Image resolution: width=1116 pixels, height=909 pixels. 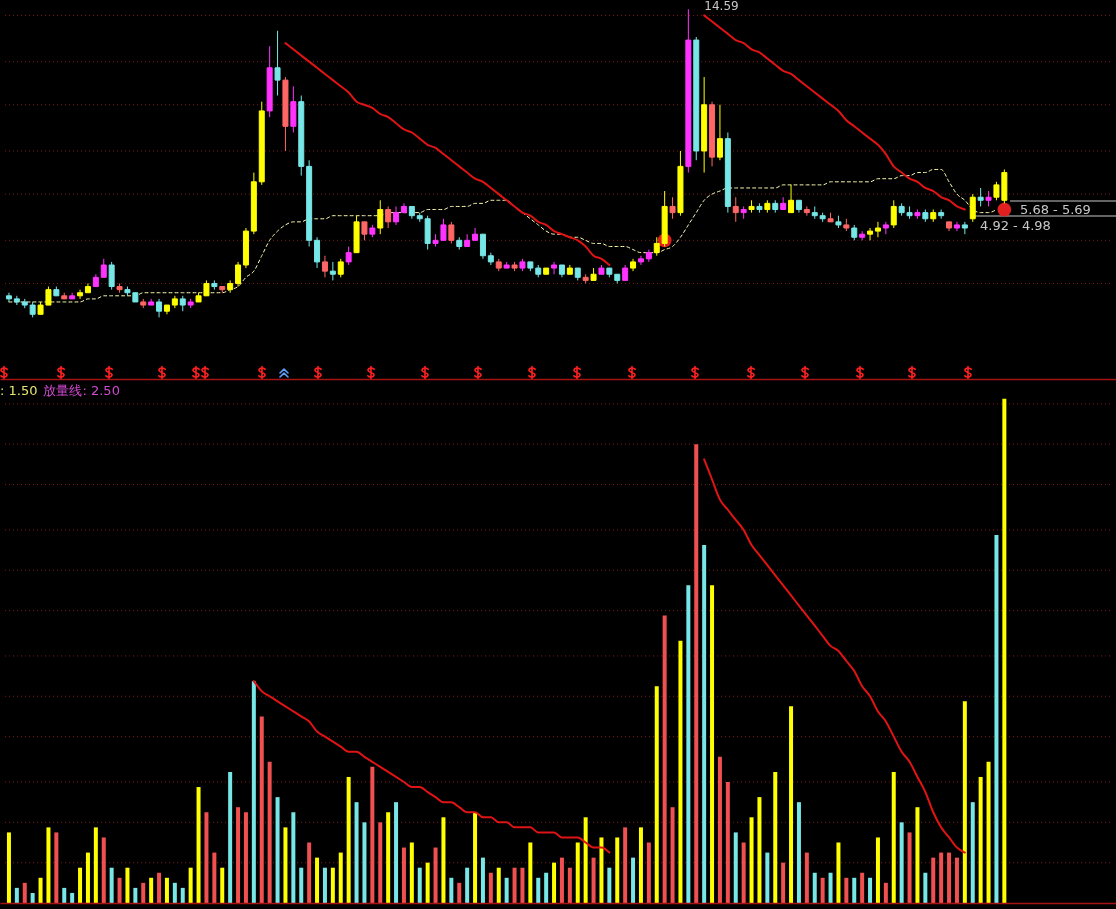 I want to click on text: : 1.50, so click(x=19, y=390).